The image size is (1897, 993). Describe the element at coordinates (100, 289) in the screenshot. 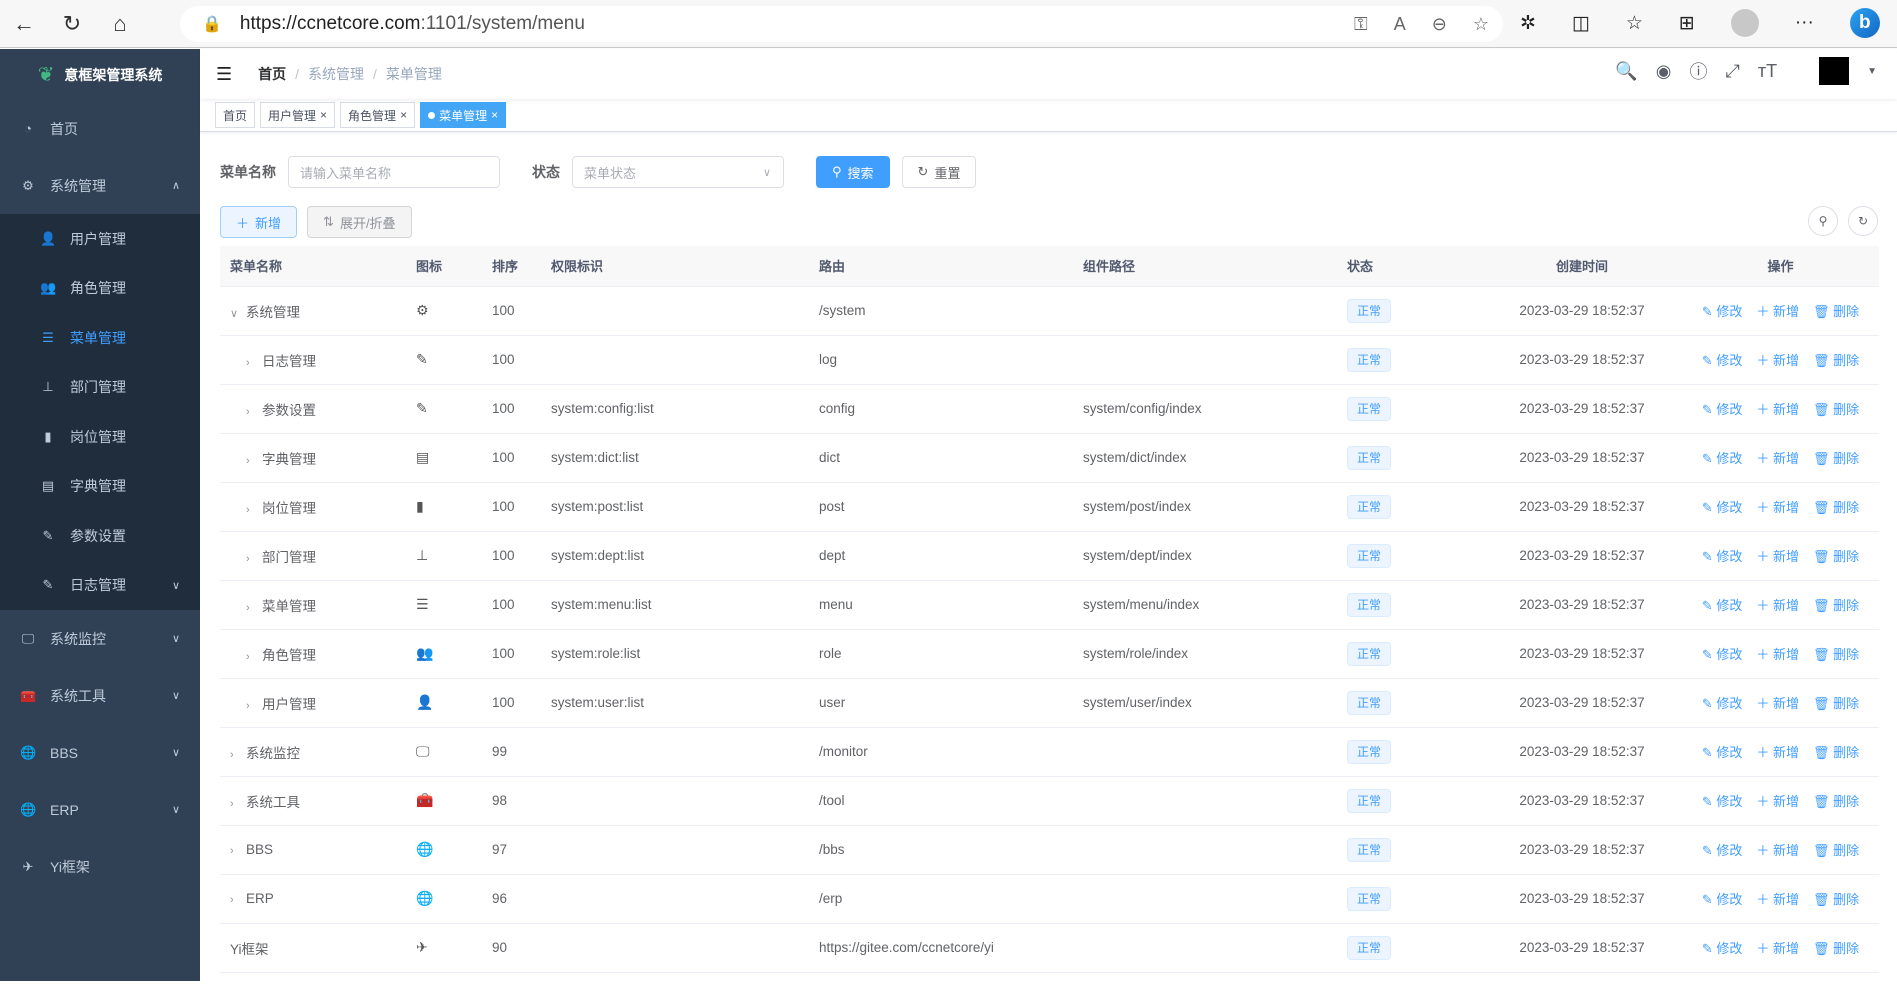

I see `sidebar-item: 👥 角色管理` at that location.